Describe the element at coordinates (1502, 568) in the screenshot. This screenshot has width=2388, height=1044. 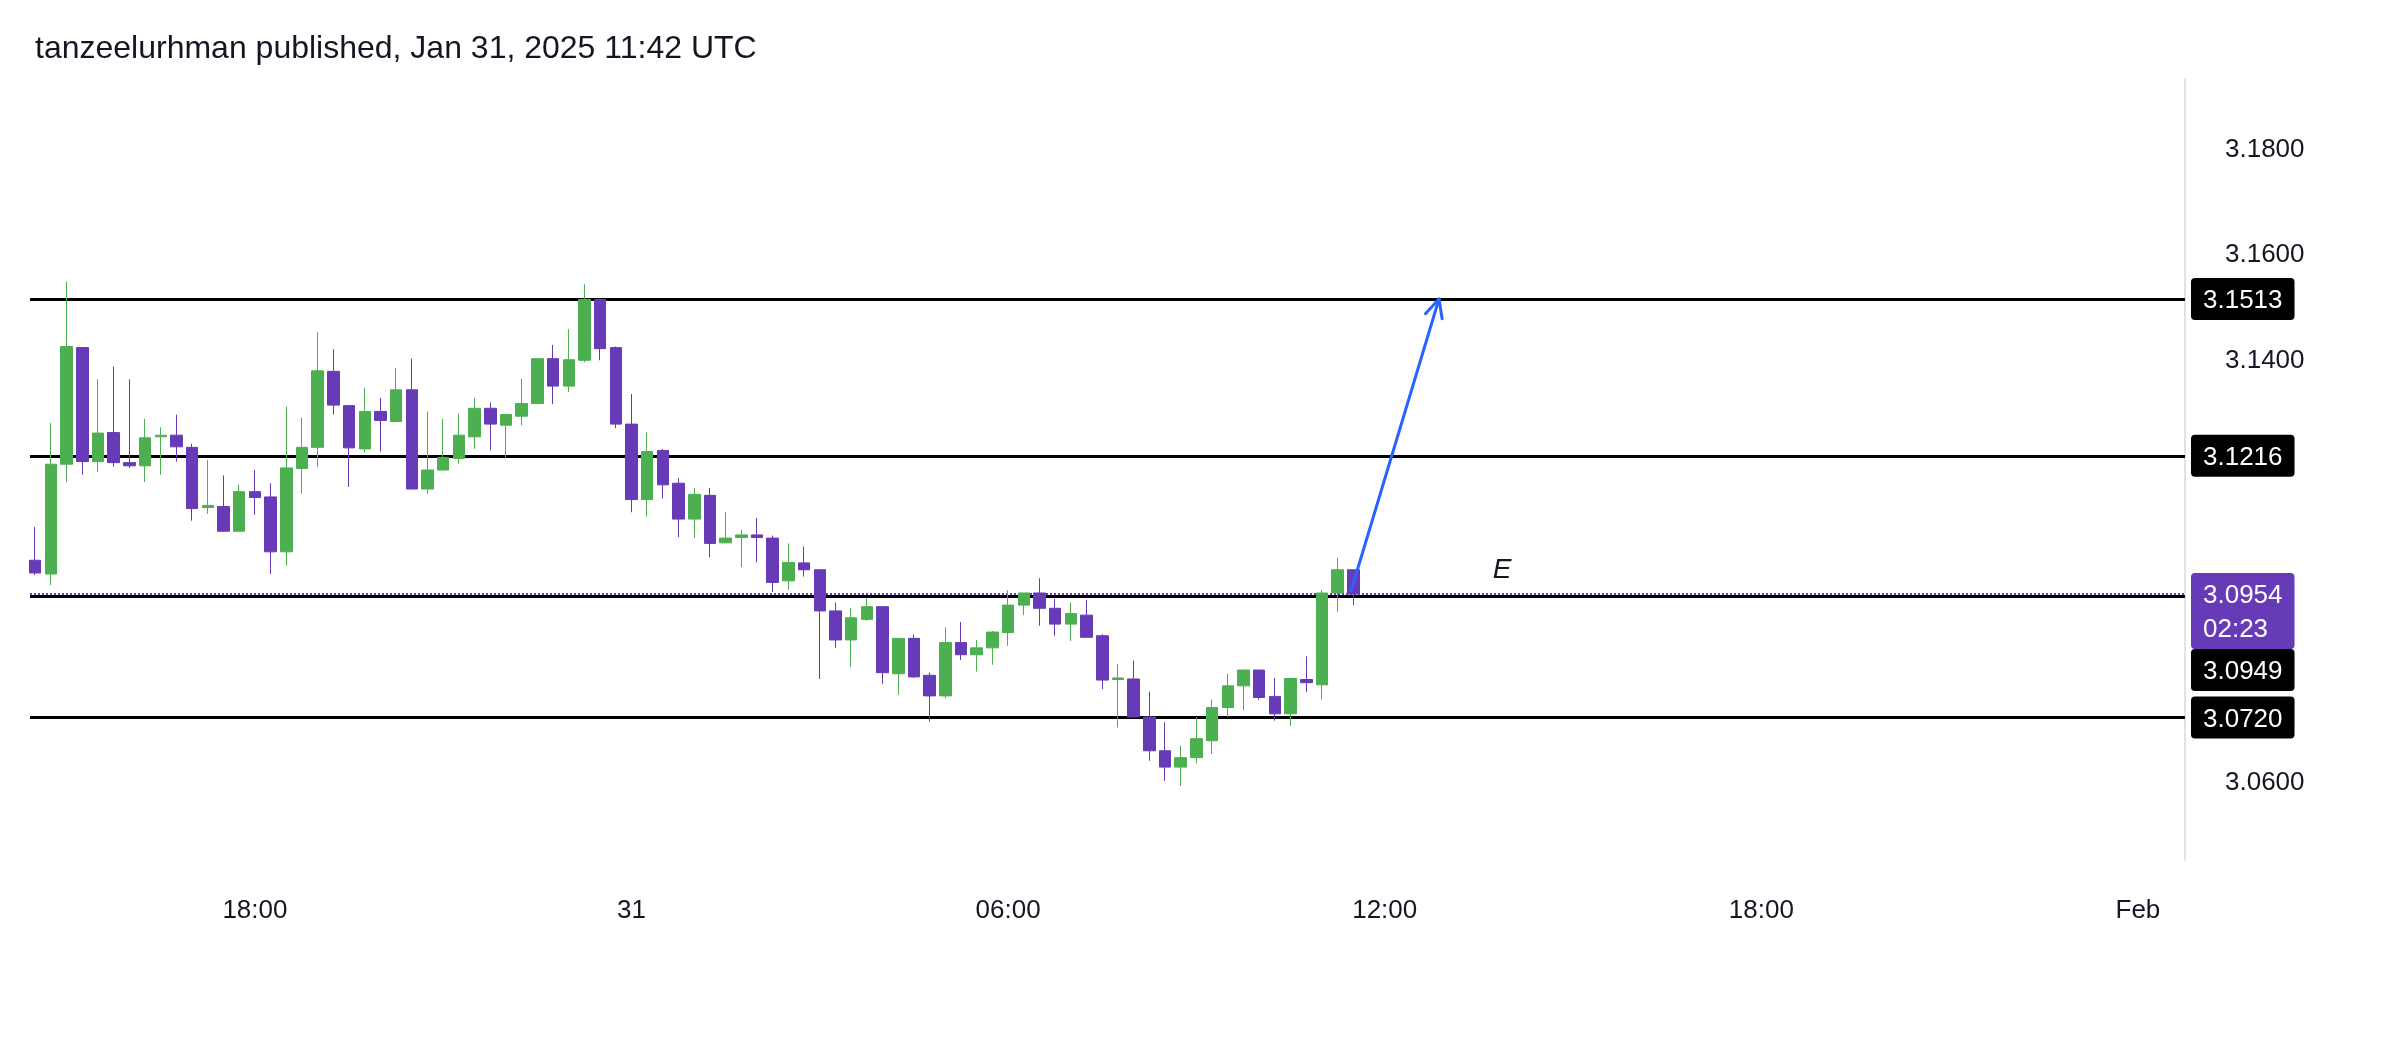
I see `annotation: E` at that location.